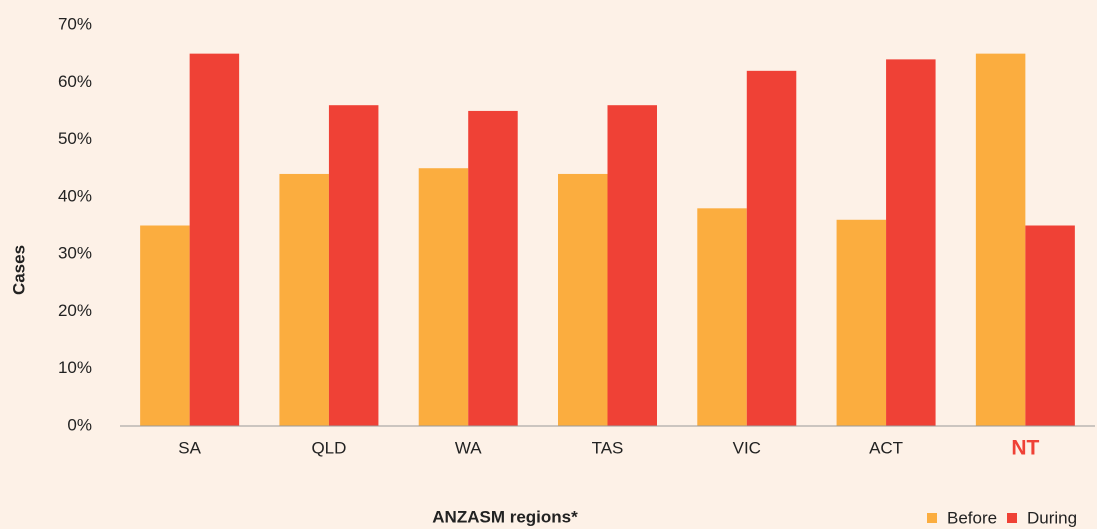  What do you see at coordinates (75, 138) in the screenshot?
I see `y-tick-label: 50%` at bounding box center [75, 138].